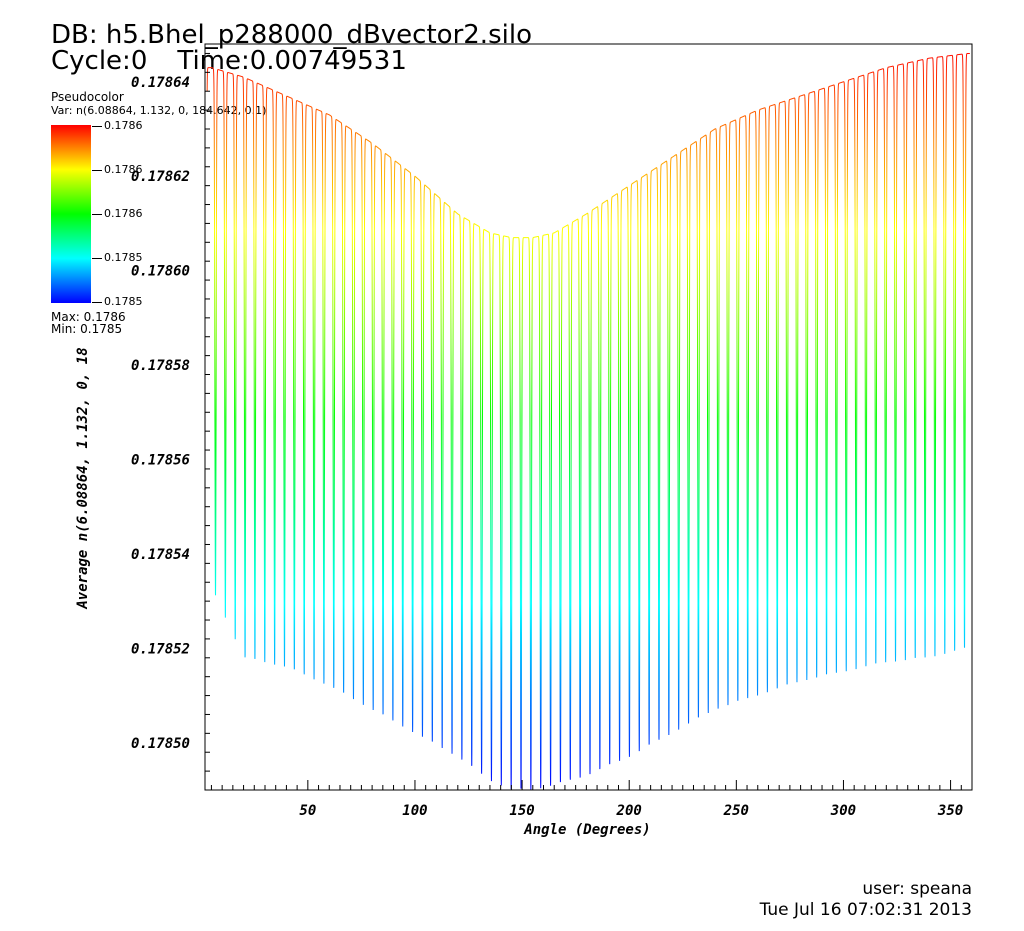  I want to click on legend-colorbar, so click(71, 214).